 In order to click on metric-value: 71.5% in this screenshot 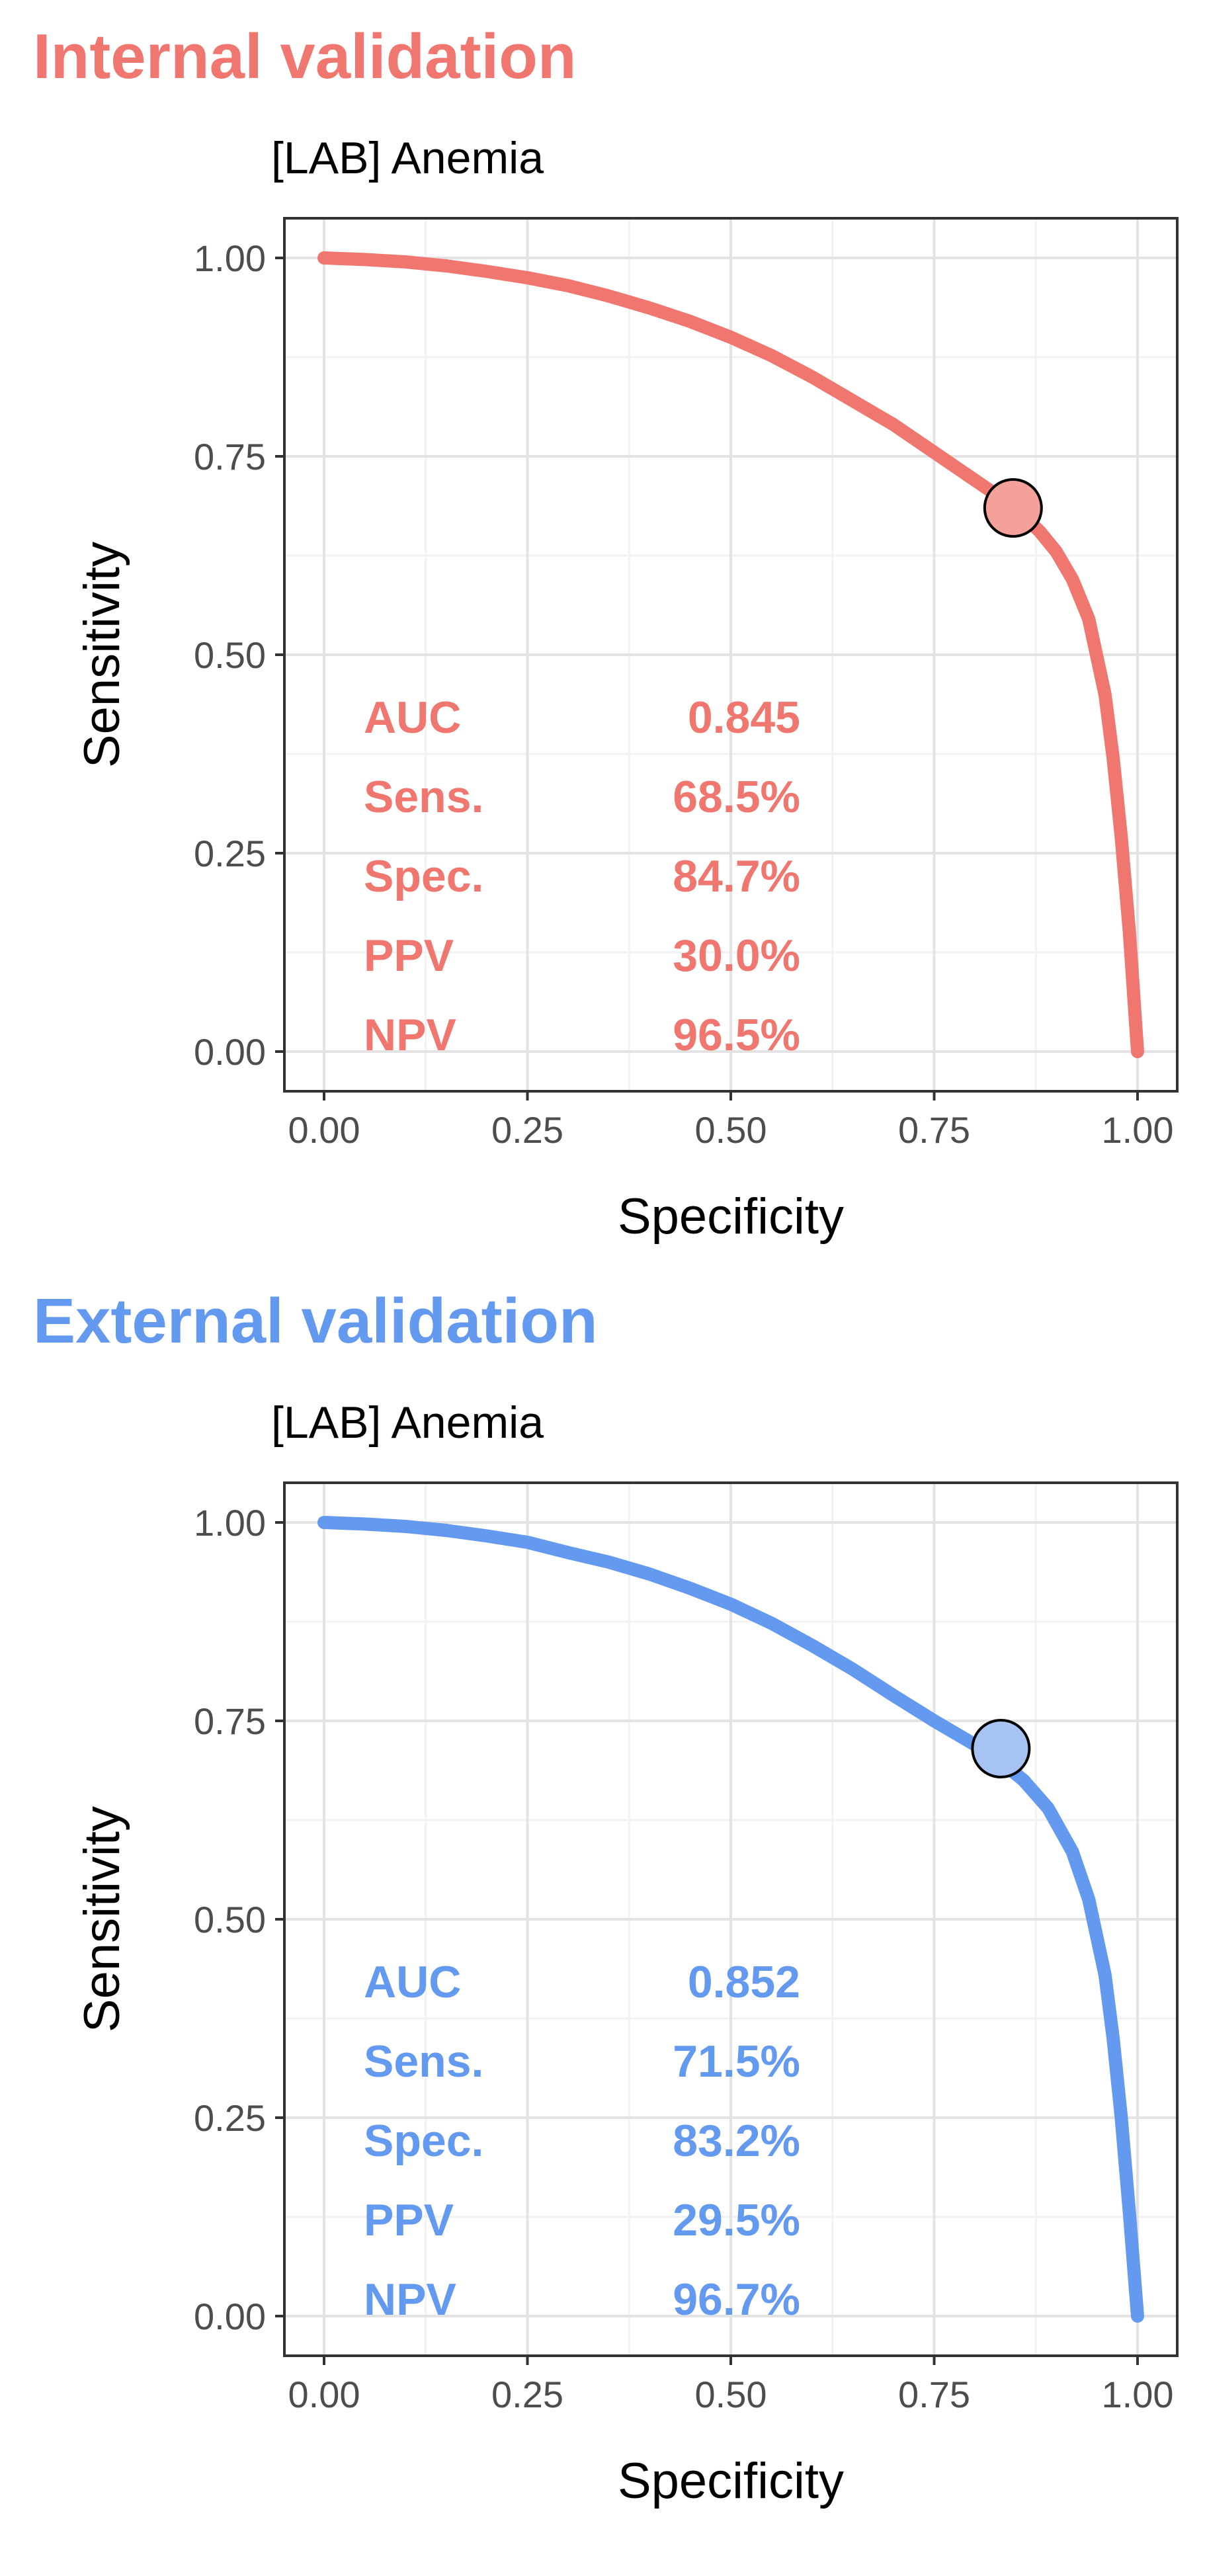, I will do `click(736, 2061)`.